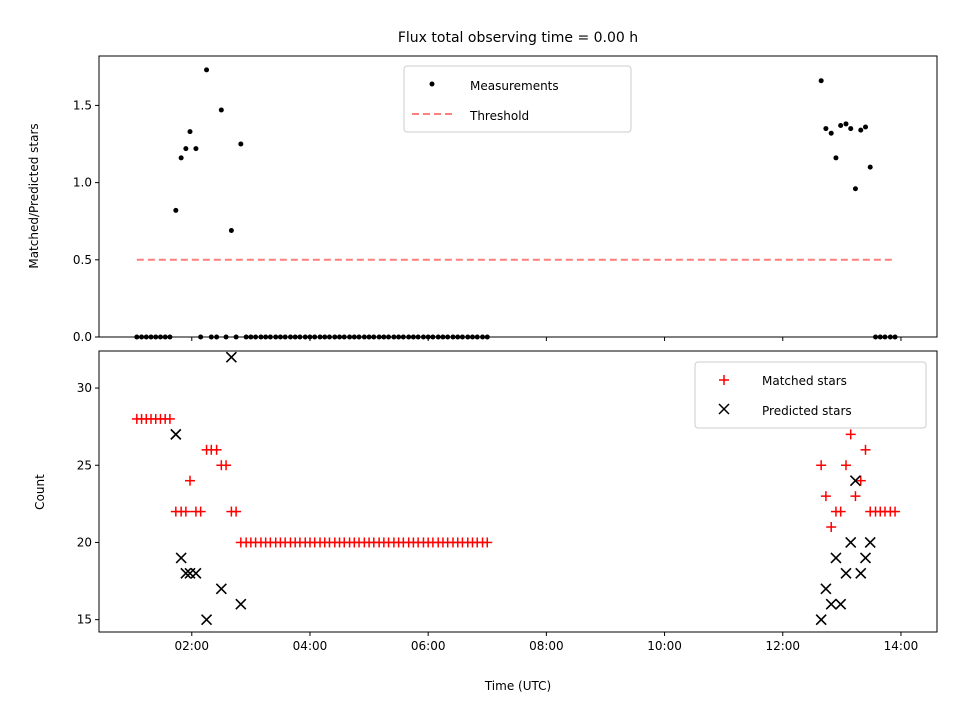 Image resolution: width=960 pixels, height=724 pixels. What do you see at coordinates (84, 542) in the screenshot?
I see `bottom-y-tick-label: 20` at bounding box center [84, 542].